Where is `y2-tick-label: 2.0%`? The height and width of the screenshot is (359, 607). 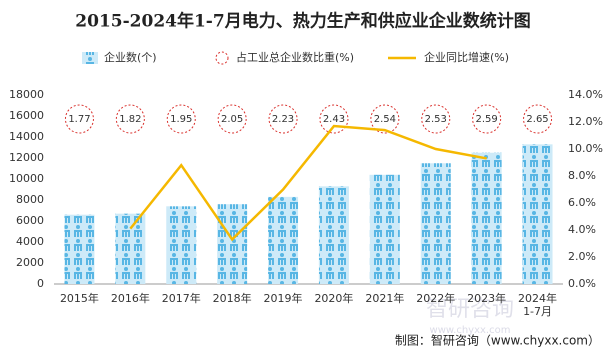
y2-tick-label: 2.0% is located at coordinates (582, 256).